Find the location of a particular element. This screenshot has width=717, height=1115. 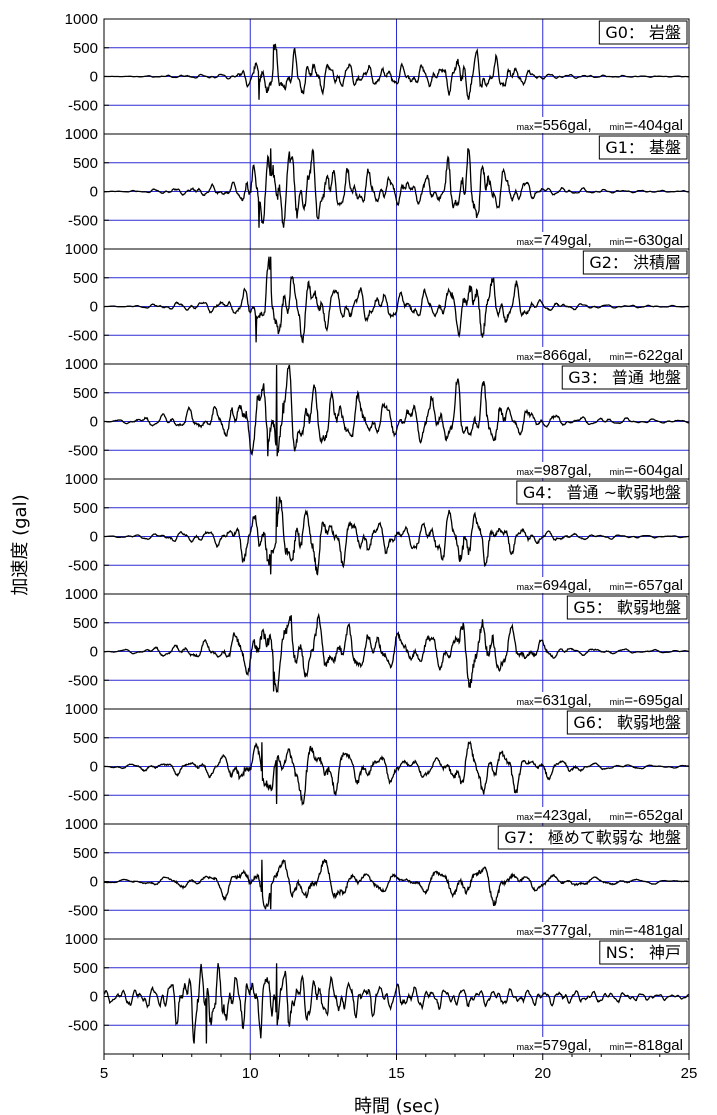

stats-2: max=866gal, min=-622gal is located at coordinates (600, 355).